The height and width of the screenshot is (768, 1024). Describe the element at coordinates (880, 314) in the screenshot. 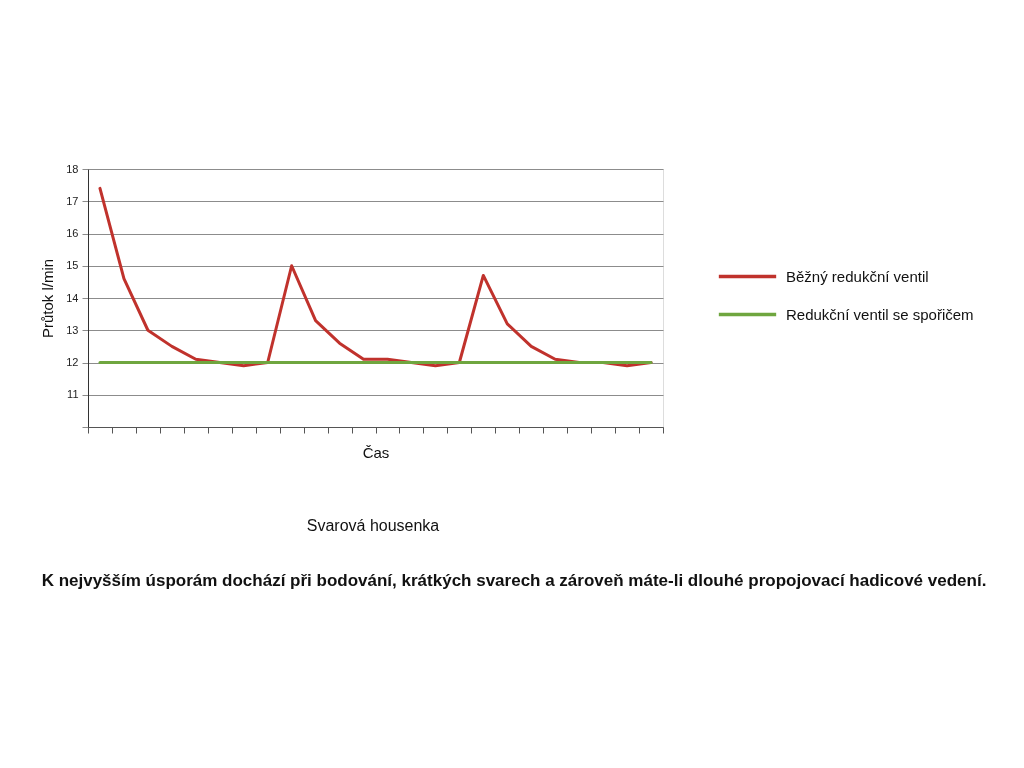

I see `legend-label: Redukční ventil se spořičem` at that location.